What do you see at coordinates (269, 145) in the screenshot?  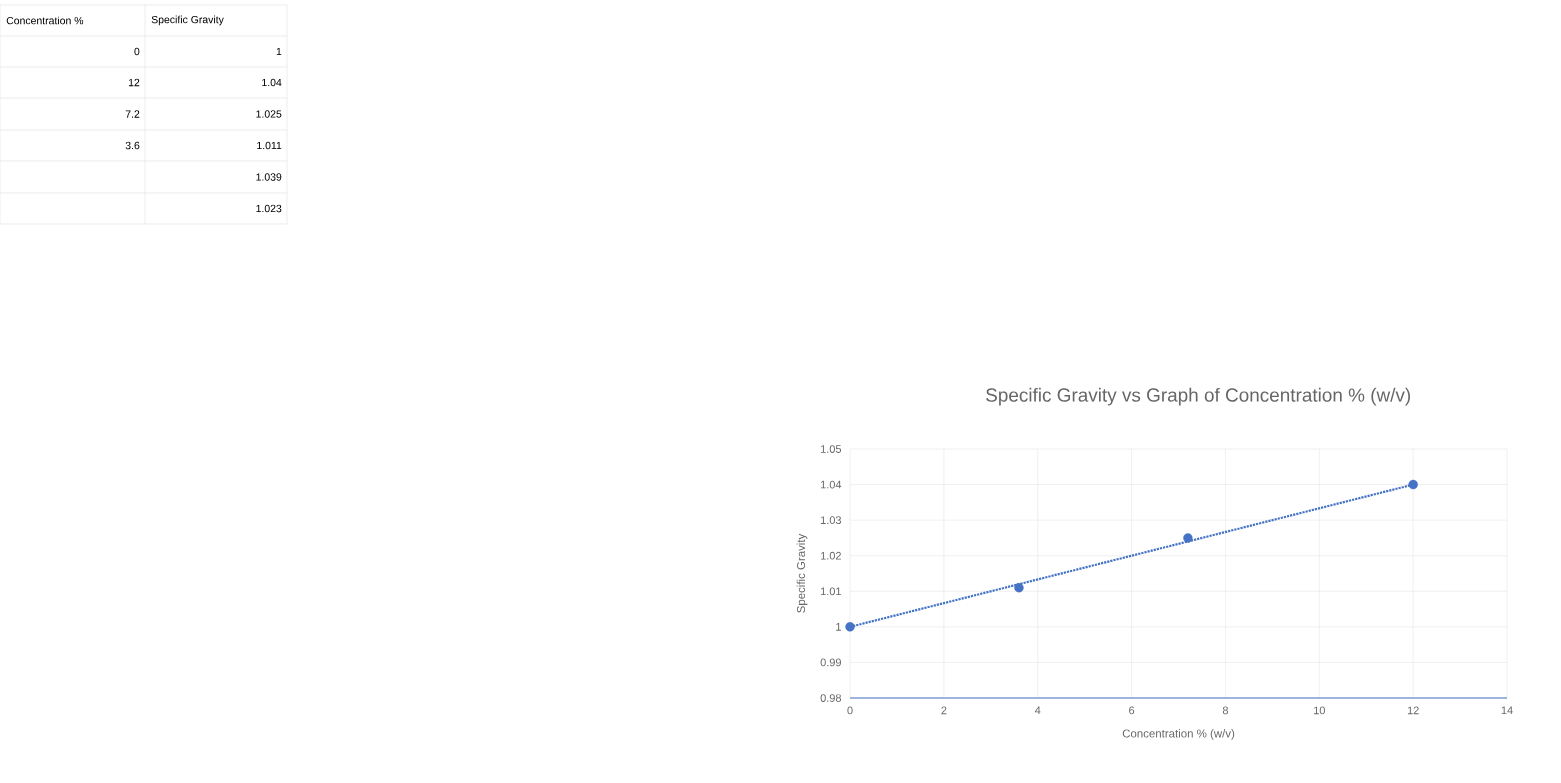 I see `text: 1.011` at bounding box center [269, 145].